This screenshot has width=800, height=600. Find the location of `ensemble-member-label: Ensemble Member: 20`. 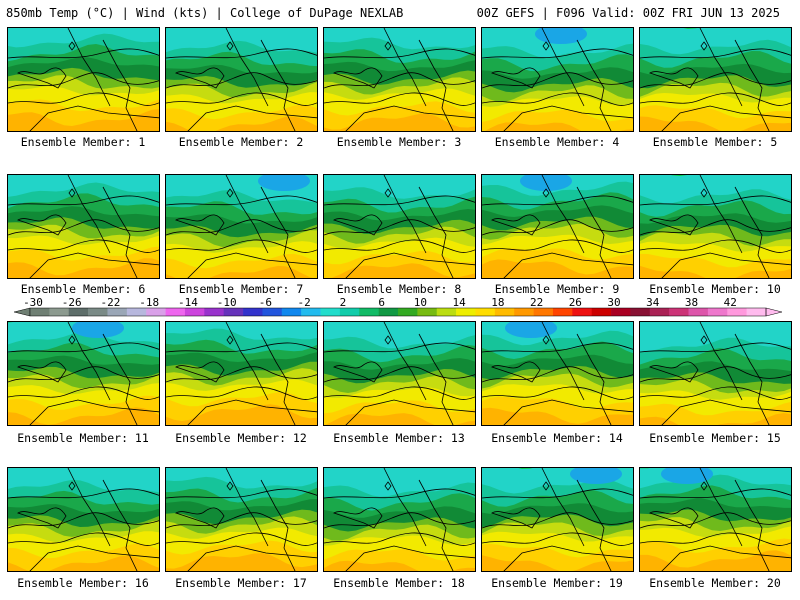

ensemble-member-label: Ensemble Member: 20 is located at coordinates (715, 583).